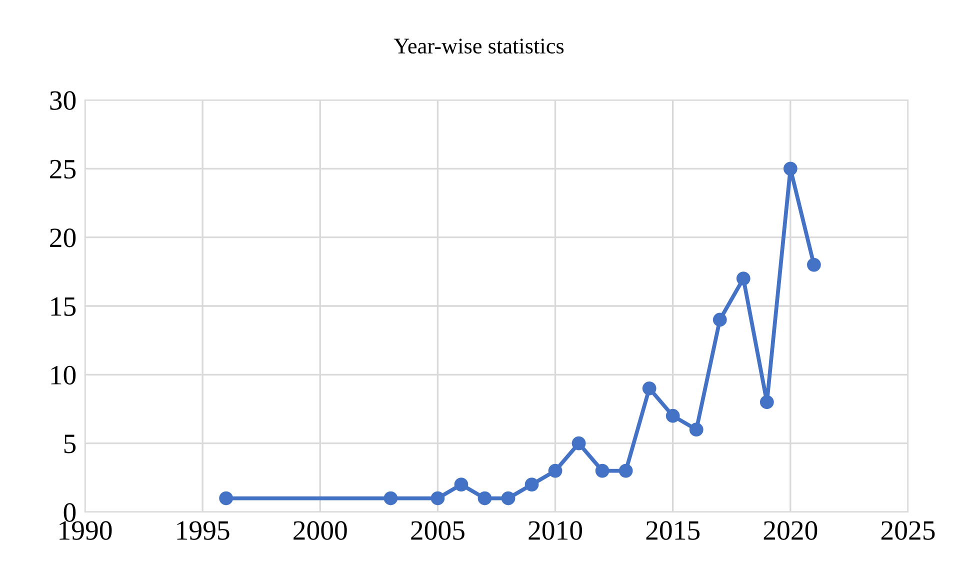 Image resolution: width=958 pixels, height=579 pixels. Describe the element at coordinates (479, 46) in the screenshot. I see `chart-title: Year-wise statistics` at that location.